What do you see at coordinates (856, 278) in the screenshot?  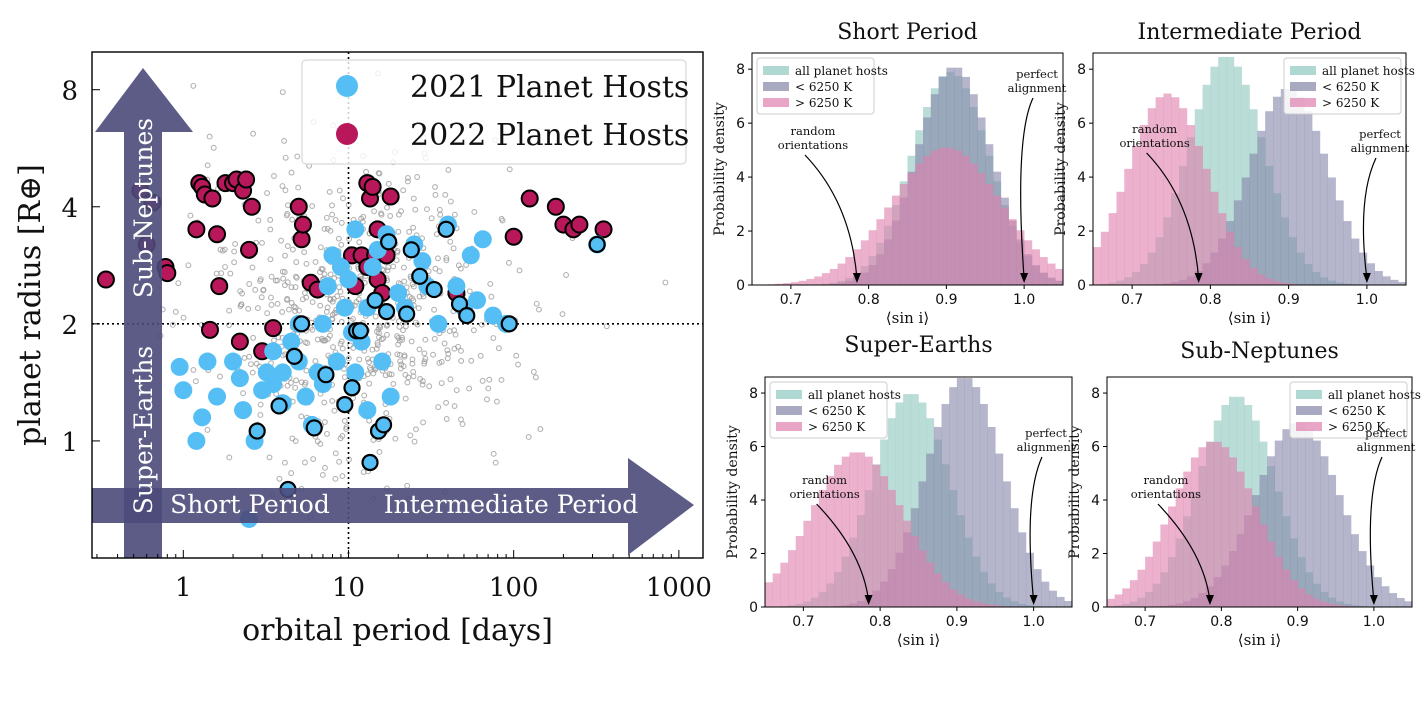 I see `arrowhead-random` at bounding box center [856, 278].